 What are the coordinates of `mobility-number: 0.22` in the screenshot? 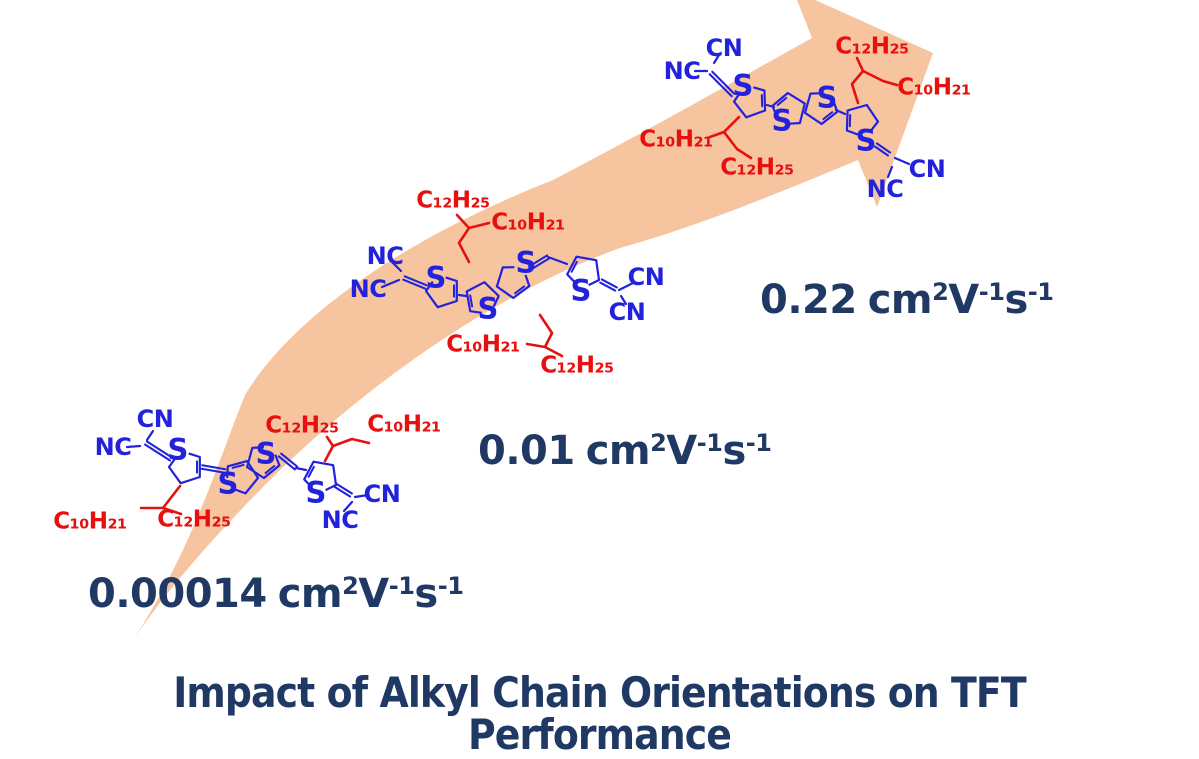 It's located at (808, 300).